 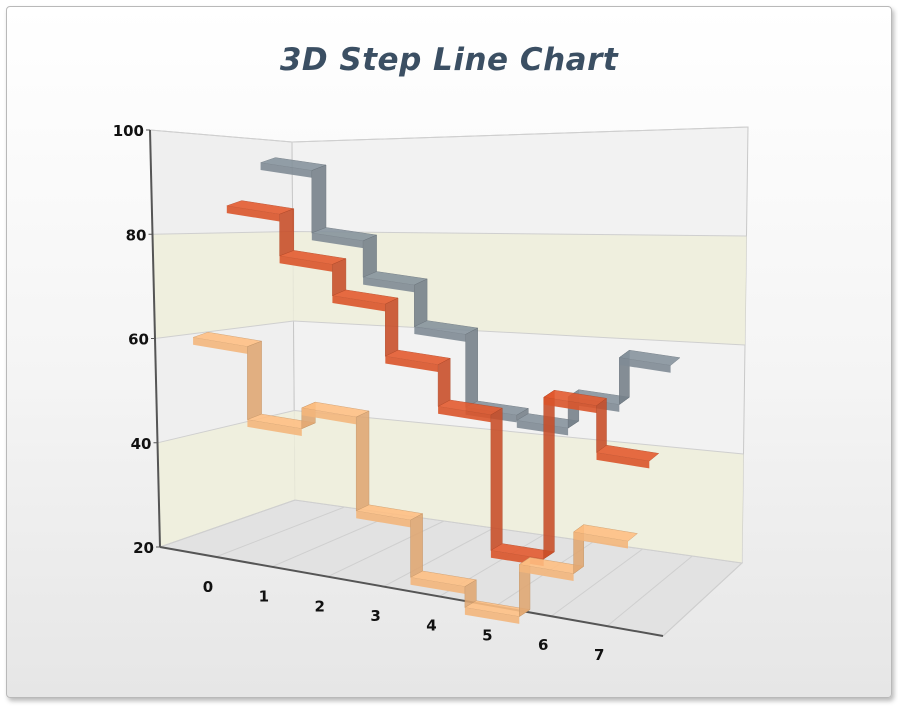 What do you see at coordinates (128, 131) in the screenshot?
I see `y-tick-label: 100` at bounding box center [128, 131].